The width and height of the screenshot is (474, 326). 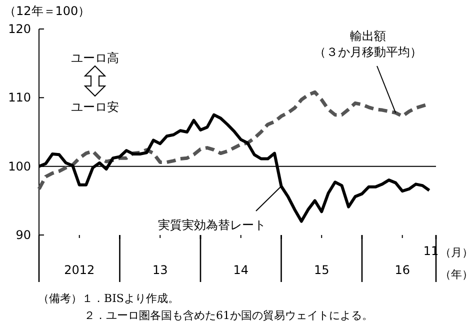 I want to click on y-tick-label: 110, so click(x=19, y=97).